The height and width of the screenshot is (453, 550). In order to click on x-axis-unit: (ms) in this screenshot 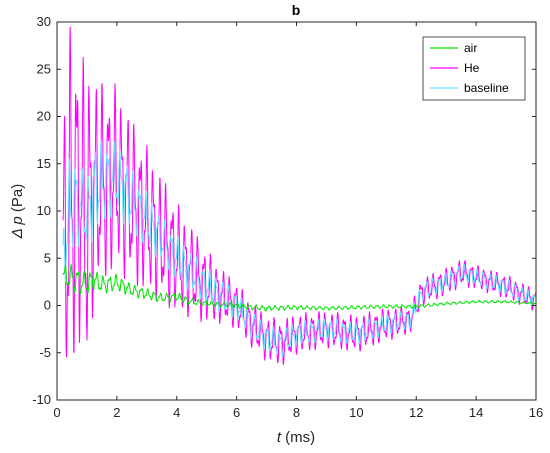, I will do `click(298, 437)`.